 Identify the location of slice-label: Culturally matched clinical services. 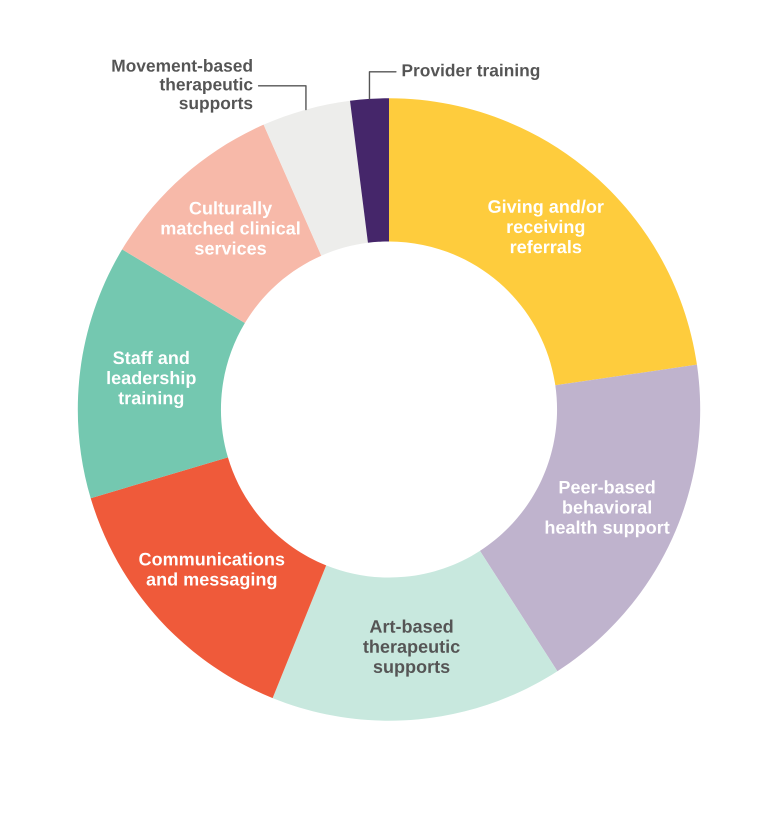
(230, 228).